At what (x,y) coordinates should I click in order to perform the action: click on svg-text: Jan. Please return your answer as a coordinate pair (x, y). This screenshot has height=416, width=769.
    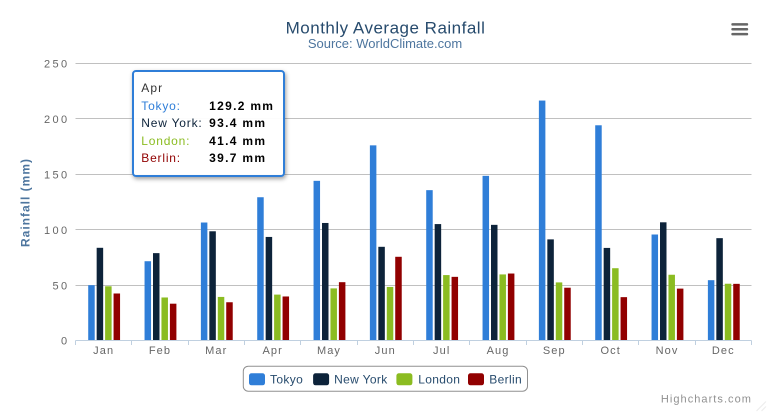
    Looking at the image, I should click on (103, 351).